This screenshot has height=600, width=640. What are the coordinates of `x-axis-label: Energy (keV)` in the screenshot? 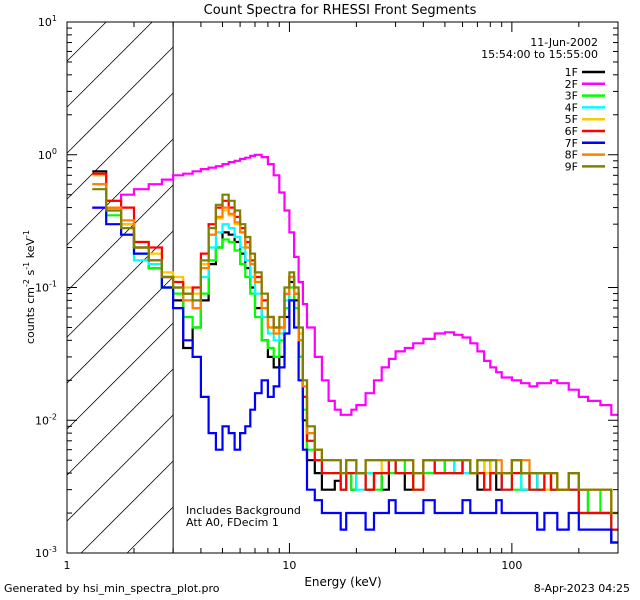 It's located at (342, 582).